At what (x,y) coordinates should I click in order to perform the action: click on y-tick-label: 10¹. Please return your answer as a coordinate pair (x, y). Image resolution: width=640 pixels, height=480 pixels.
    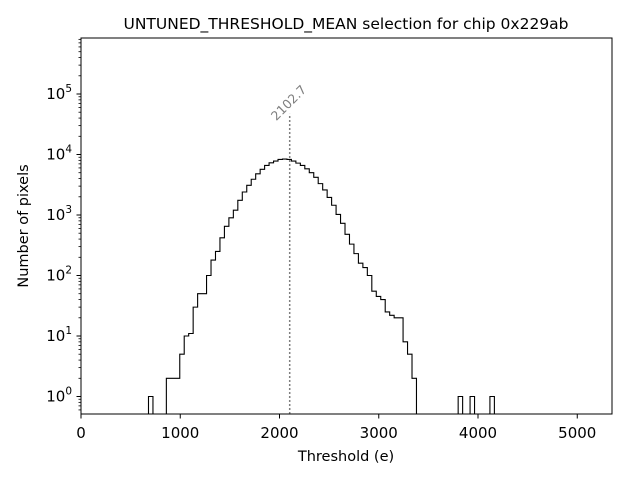
    Looking at the image, I should click on (59, 335).